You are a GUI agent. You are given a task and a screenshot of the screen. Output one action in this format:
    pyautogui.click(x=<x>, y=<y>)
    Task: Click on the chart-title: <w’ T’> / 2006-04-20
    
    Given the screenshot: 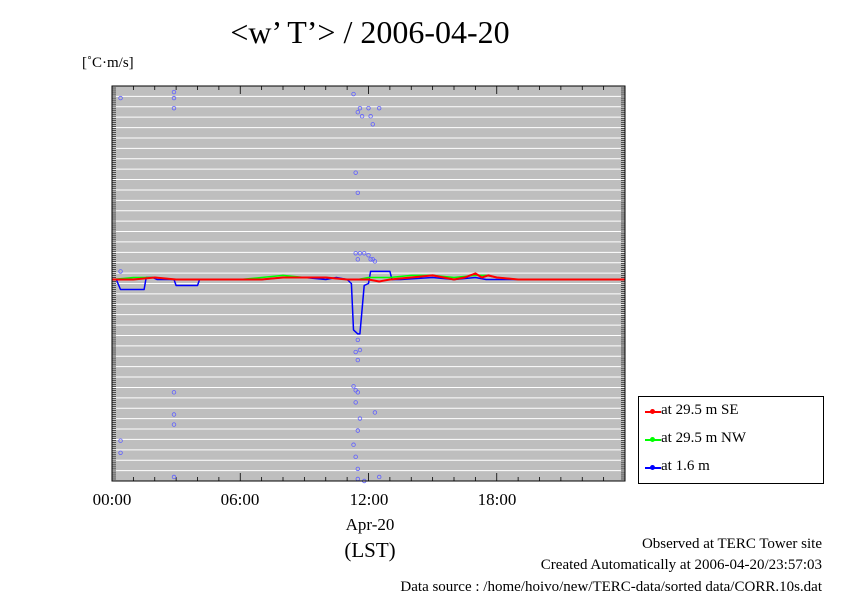 What is the action you would take?
    pyautogui.click(x=370, y=32)
    